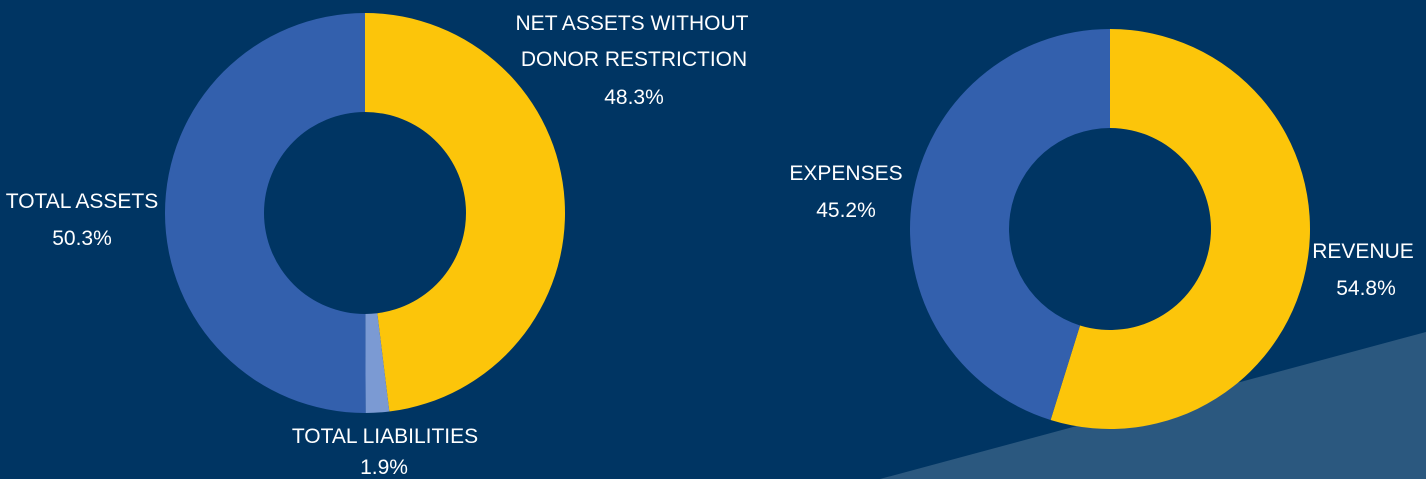 The width and height of the screenshot is (1426, 479). I want to click on slice-value-revenue: 54.8%, so click(1366, 288).